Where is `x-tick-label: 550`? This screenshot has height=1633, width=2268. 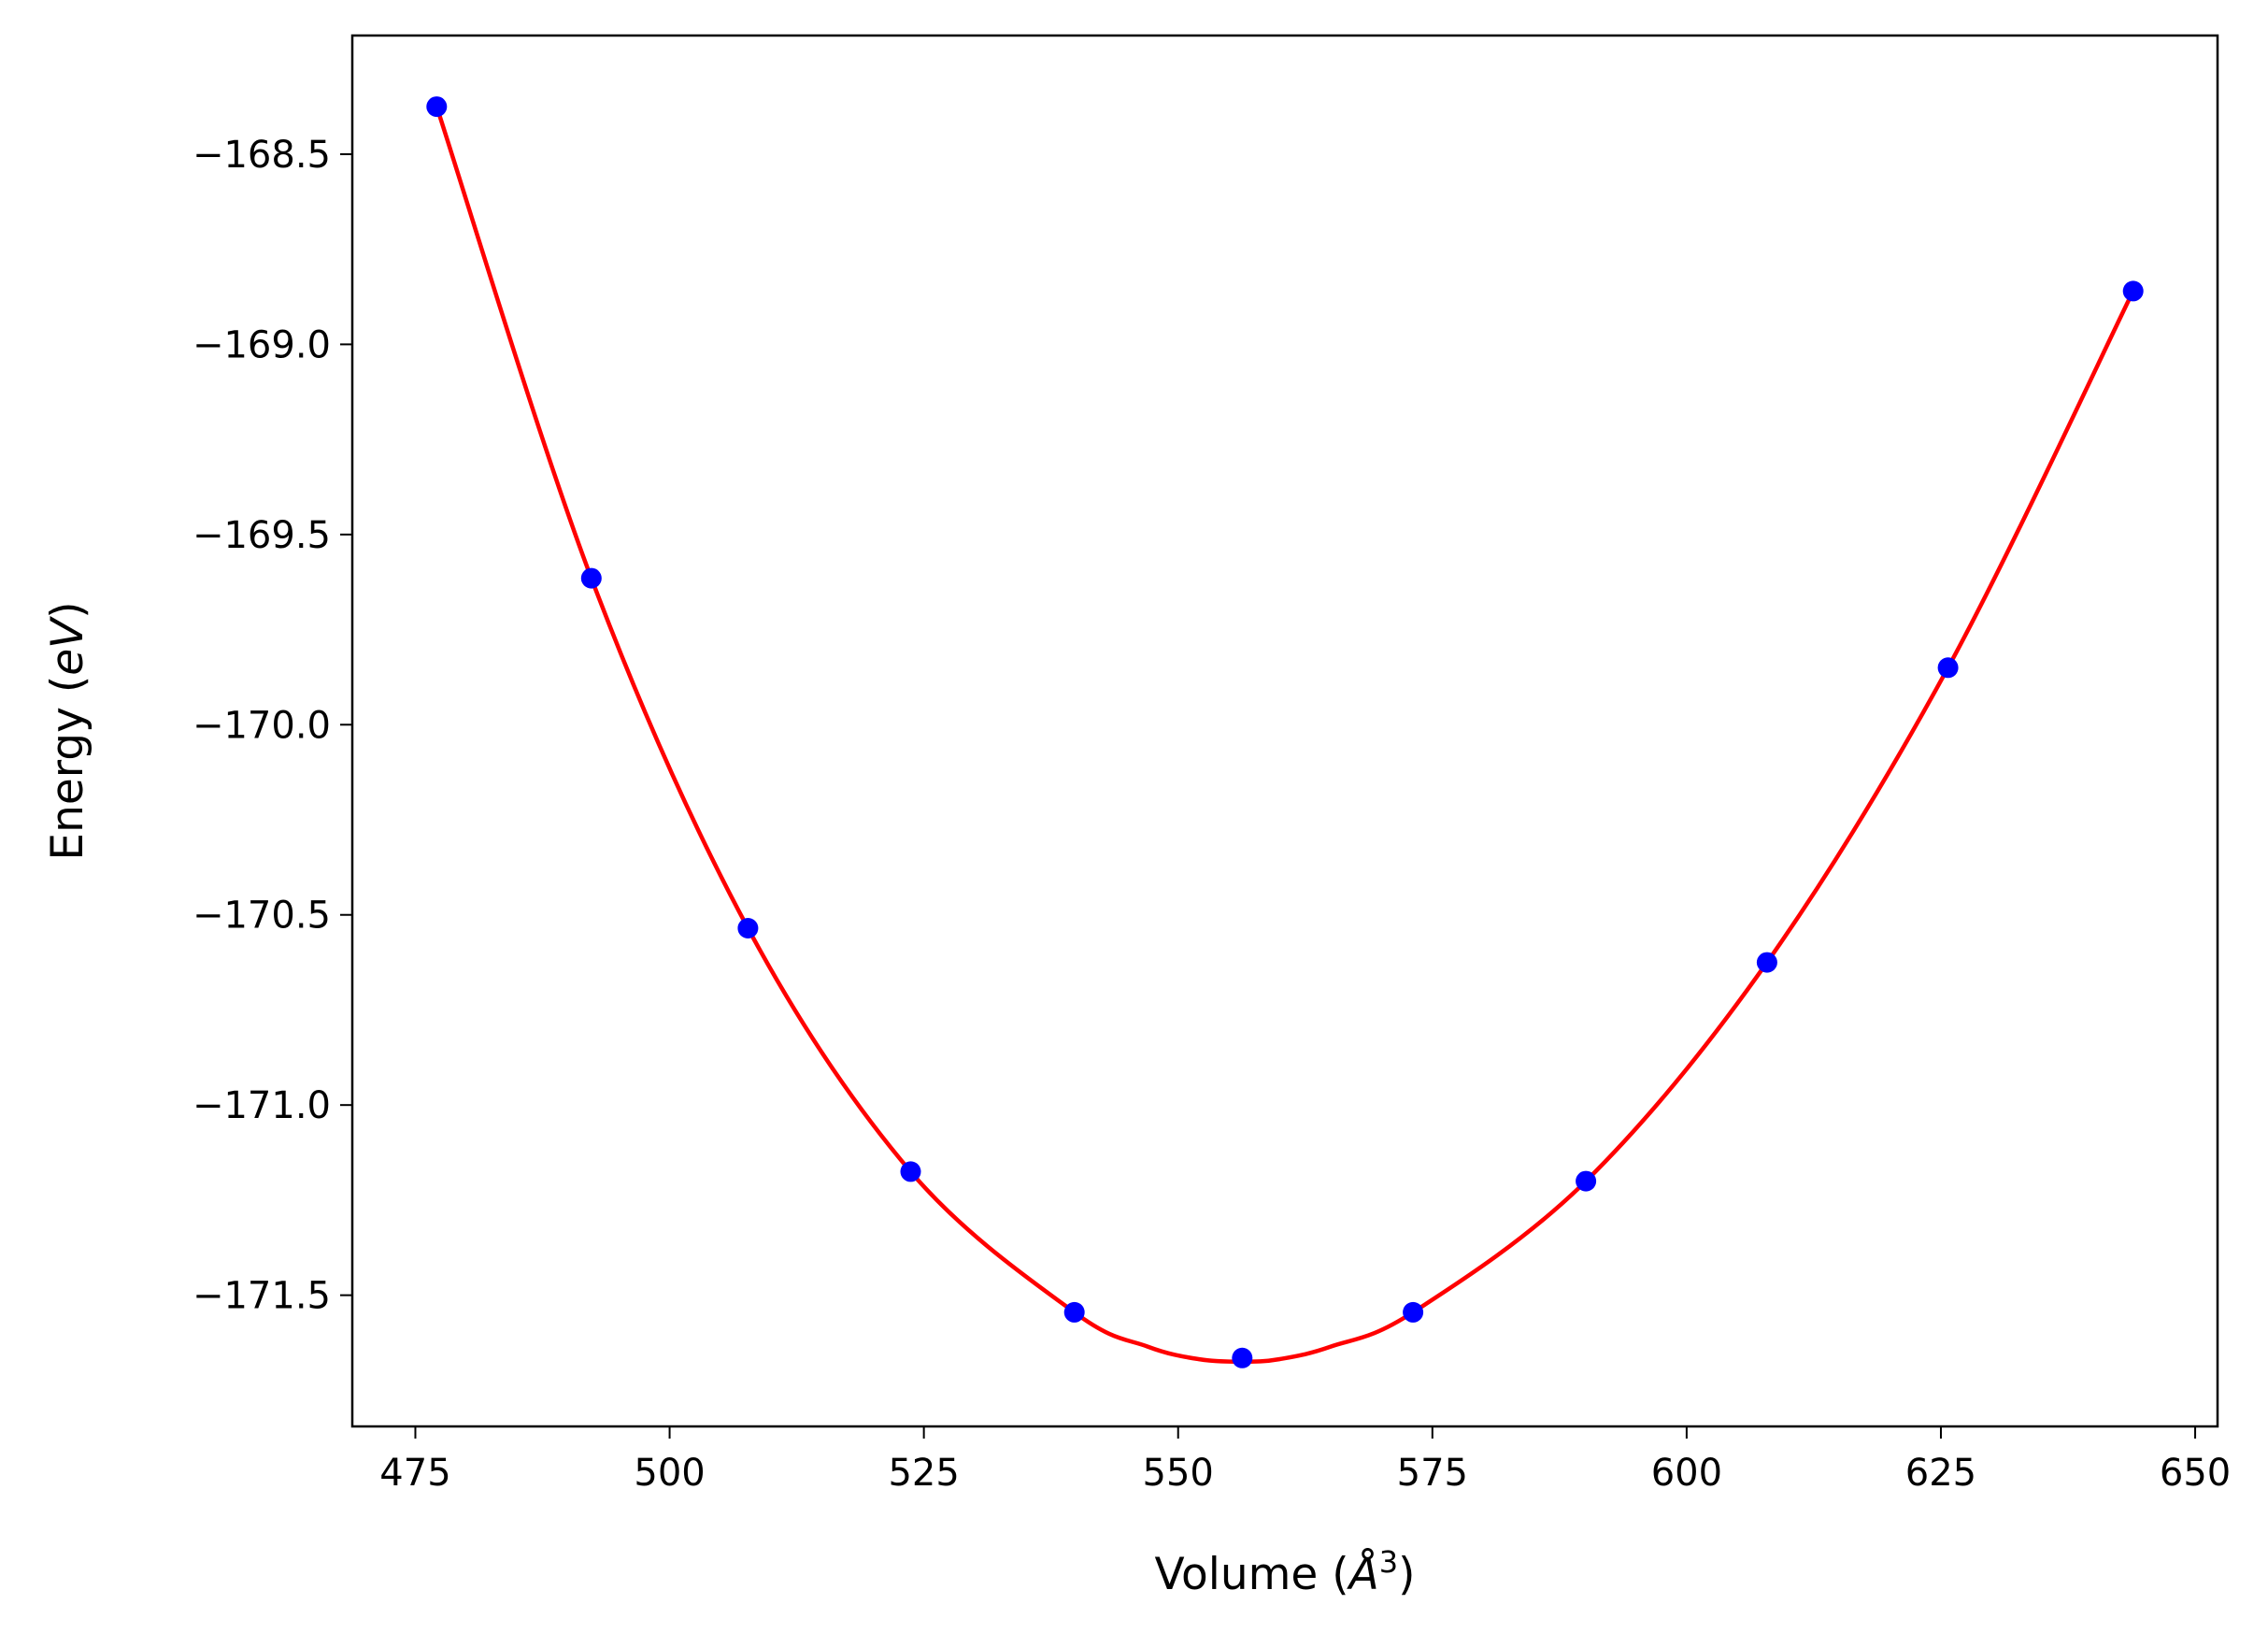 x-tick-label: 550 is located at coordinates (1178, 1473).